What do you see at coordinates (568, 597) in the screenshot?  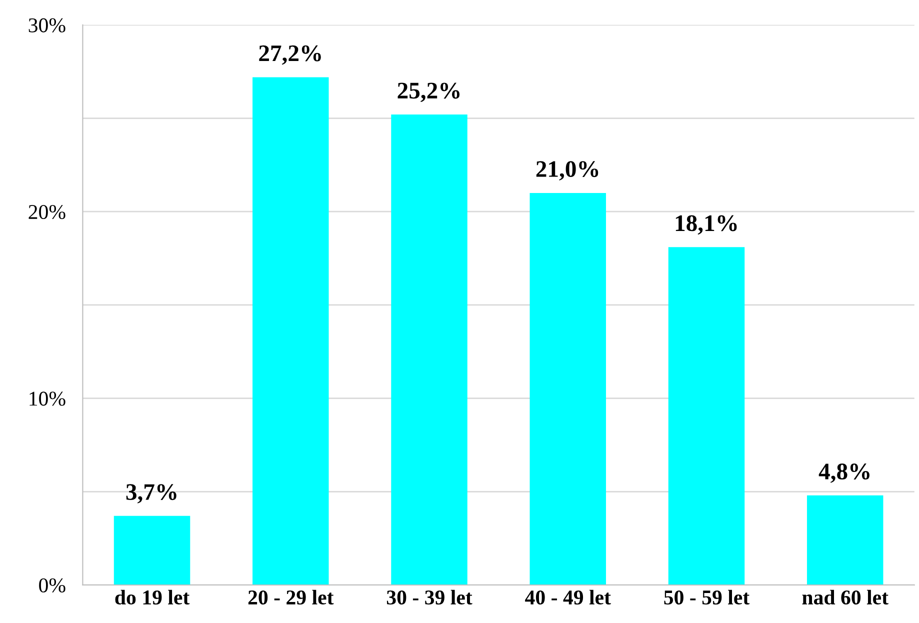 I see `x-tick-label: 40 - 49 let` at bounding box center [568, 597].